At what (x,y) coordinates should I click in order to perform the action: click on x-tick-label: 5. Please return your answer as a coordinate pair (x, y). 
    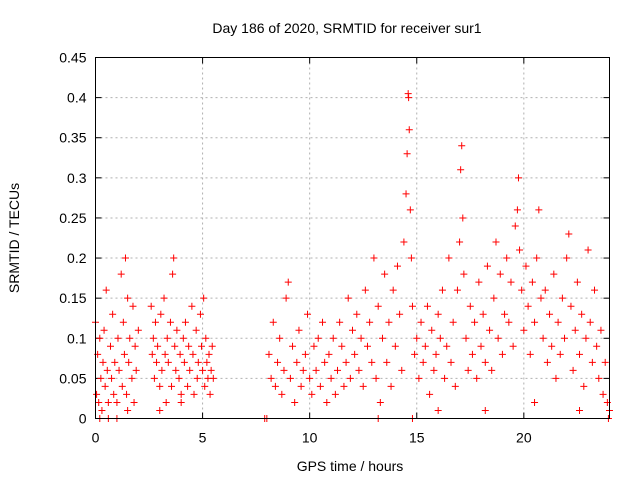
    Looking at the image, I should click on (203, 438).